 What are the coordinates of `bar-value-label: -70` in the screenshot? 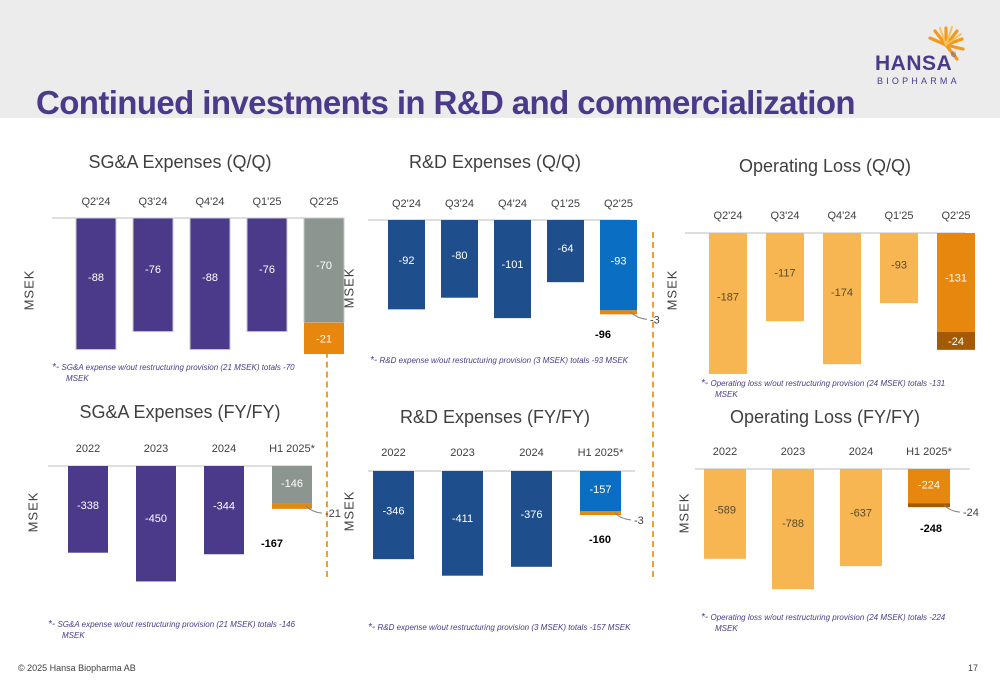 It's located at (324, 266).